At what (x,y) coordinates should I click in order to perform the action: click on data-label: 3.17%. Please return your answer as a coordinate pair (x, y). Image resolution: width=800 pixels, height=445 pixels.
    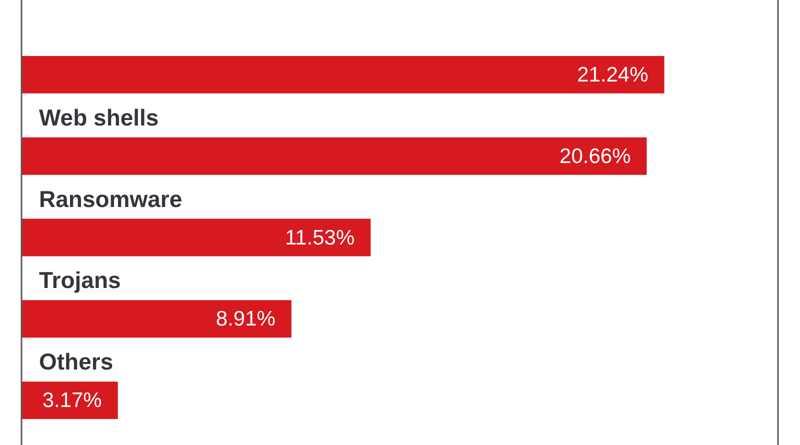
    Looking at the image, I should click on (72, 400).